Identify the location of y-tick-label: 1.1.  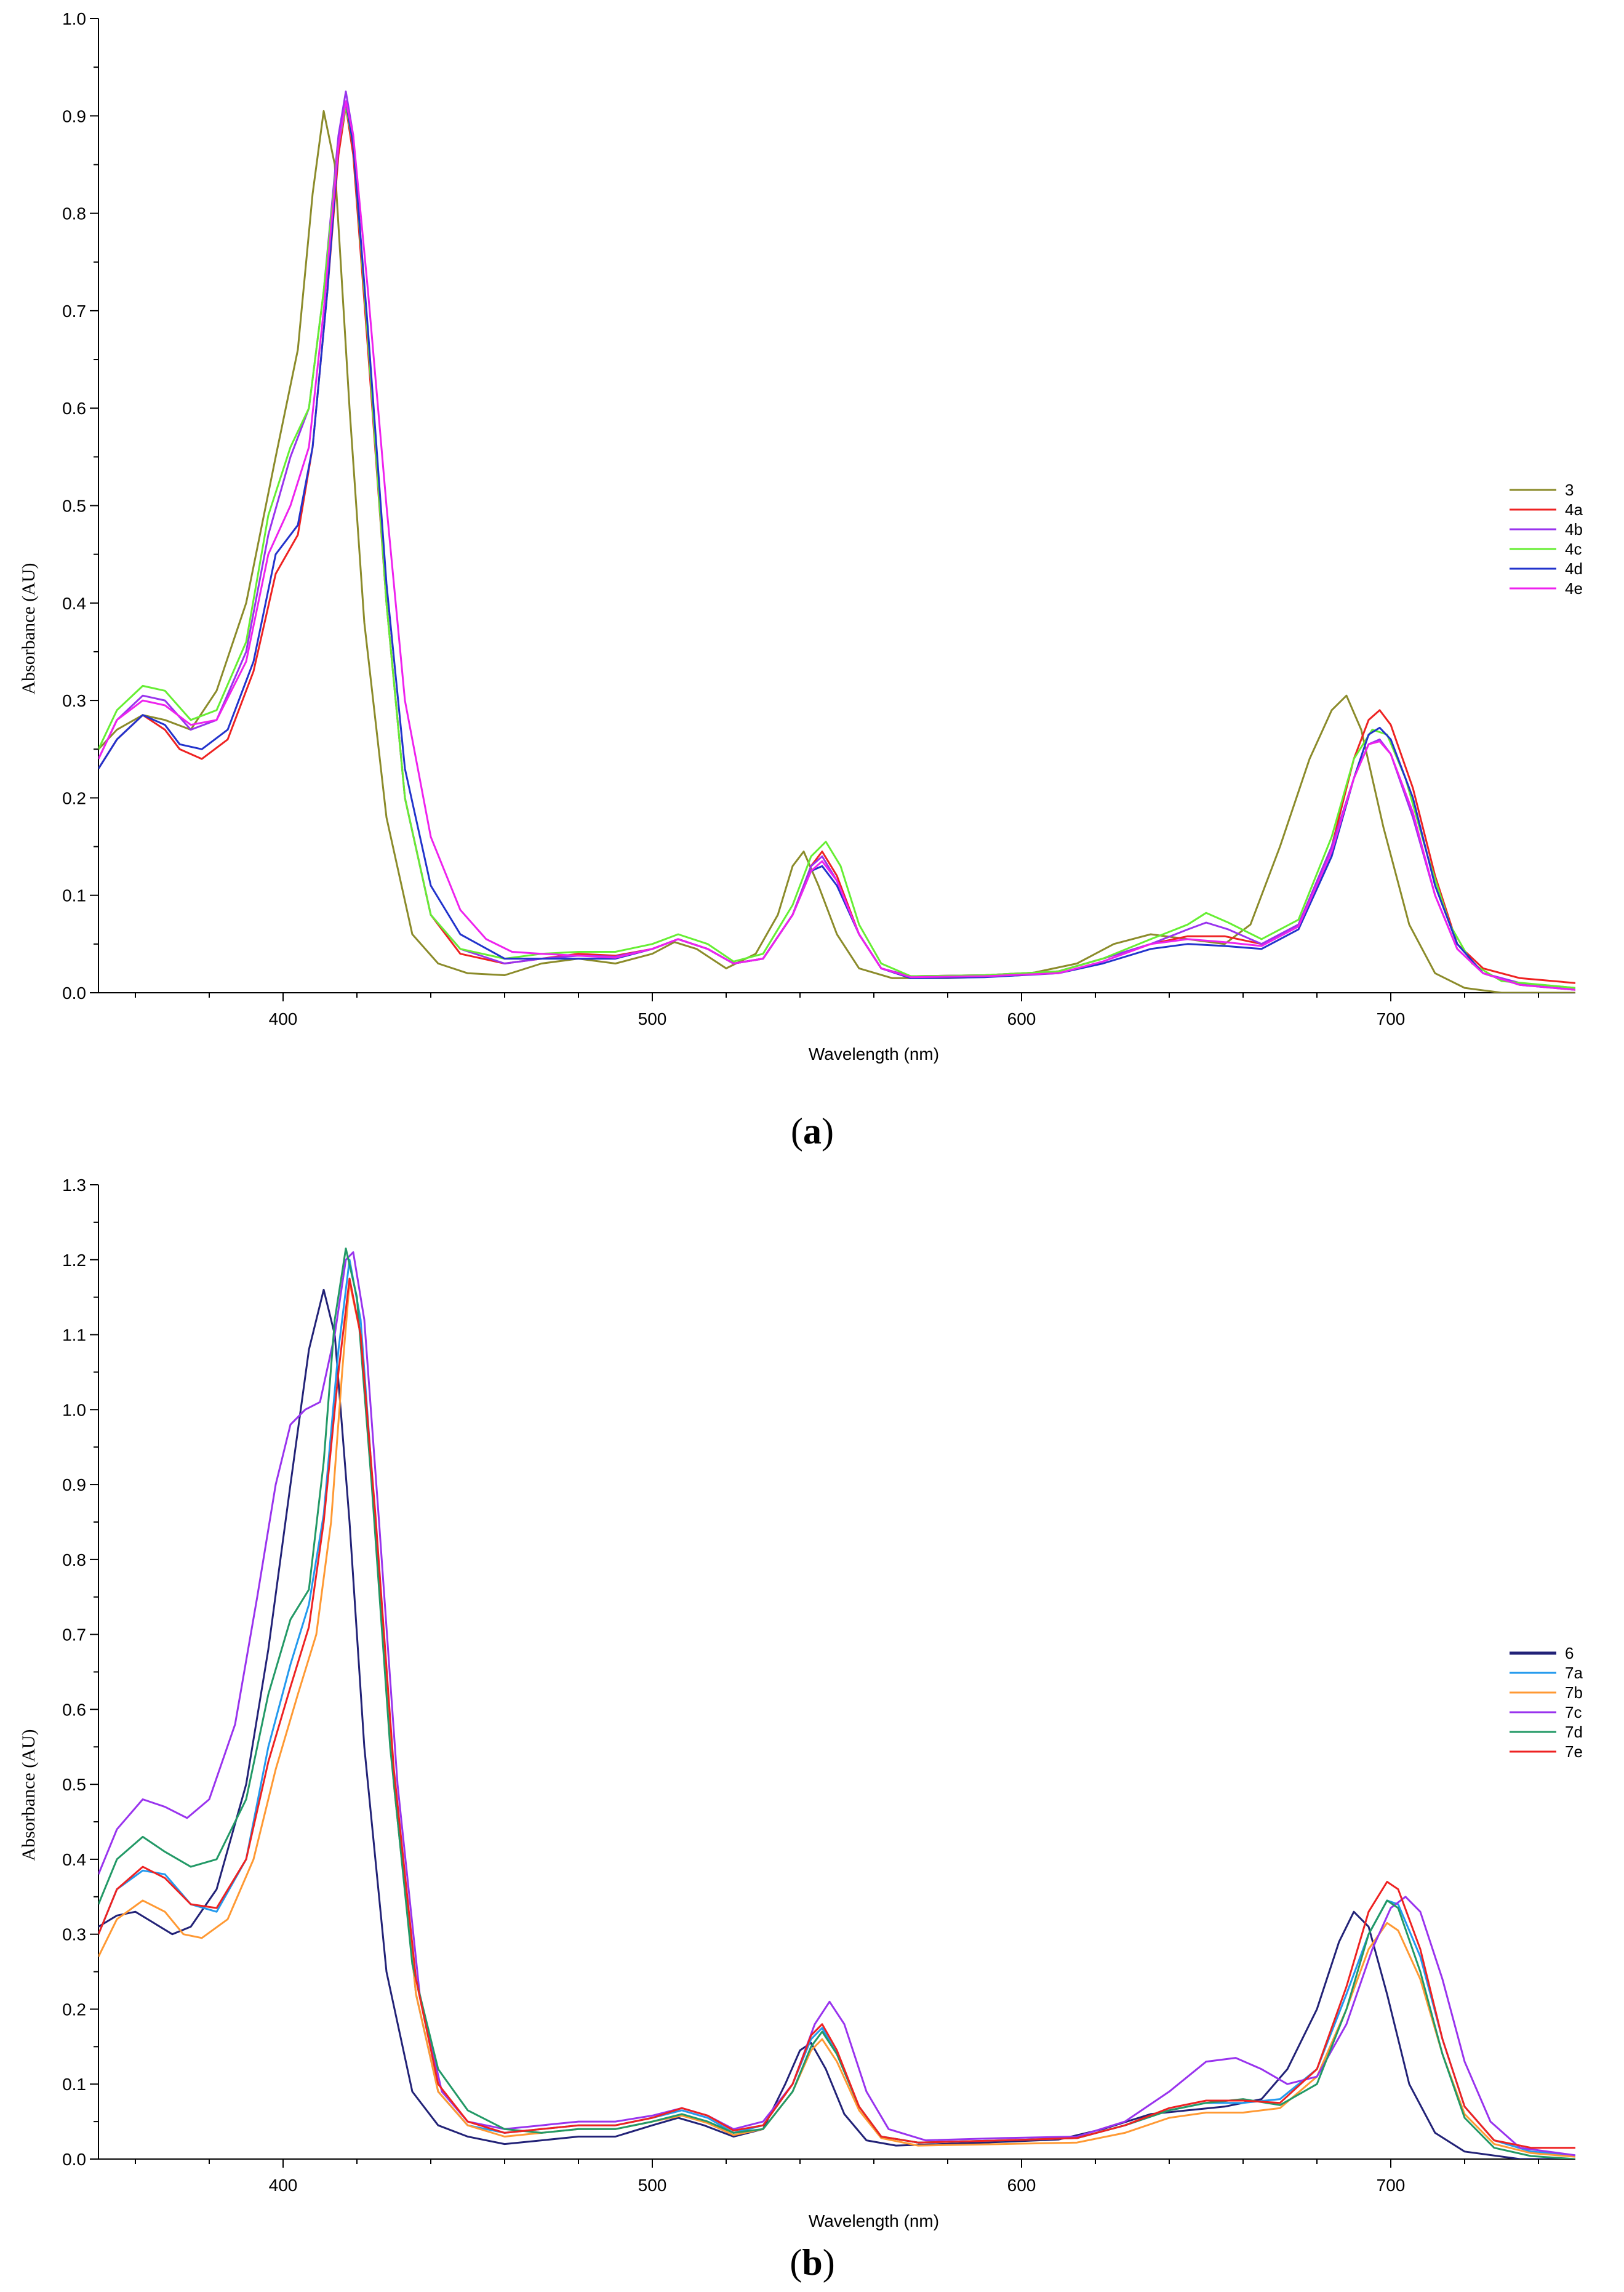
(74, 1335).